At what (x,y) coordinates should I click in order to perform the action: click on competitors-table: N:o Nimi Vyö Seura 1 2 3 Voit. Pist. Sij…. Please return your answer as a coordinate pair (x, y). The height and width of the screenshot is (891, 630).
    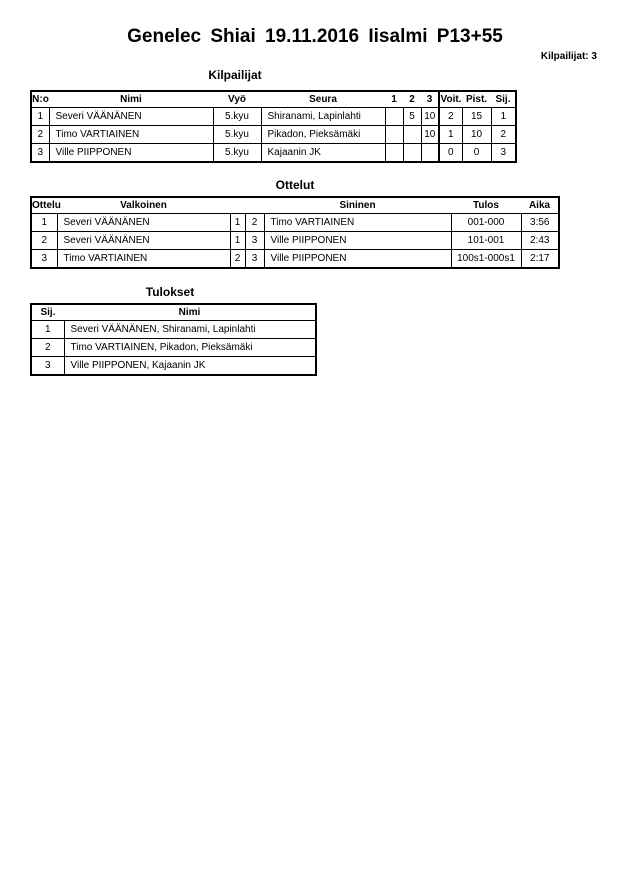
    Looking at the image, I should click on (273, 126).